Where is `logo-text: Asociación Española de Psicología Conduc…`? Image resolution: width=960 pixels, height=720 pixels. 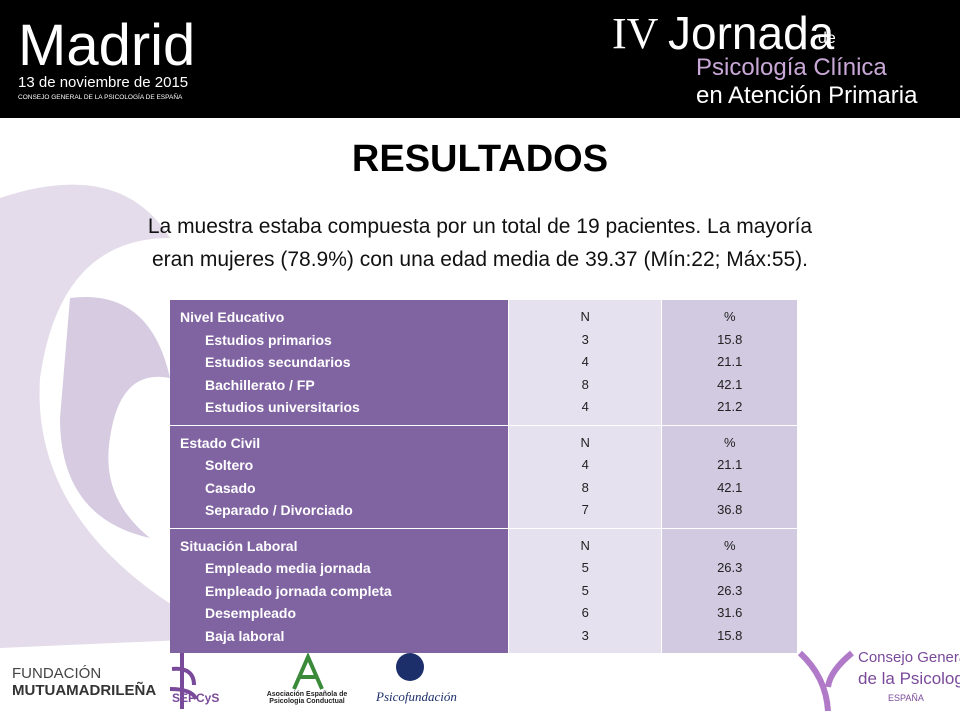
logo-text: Asociación Española de Psicología Conduc… is located at coordinates (307, 698).